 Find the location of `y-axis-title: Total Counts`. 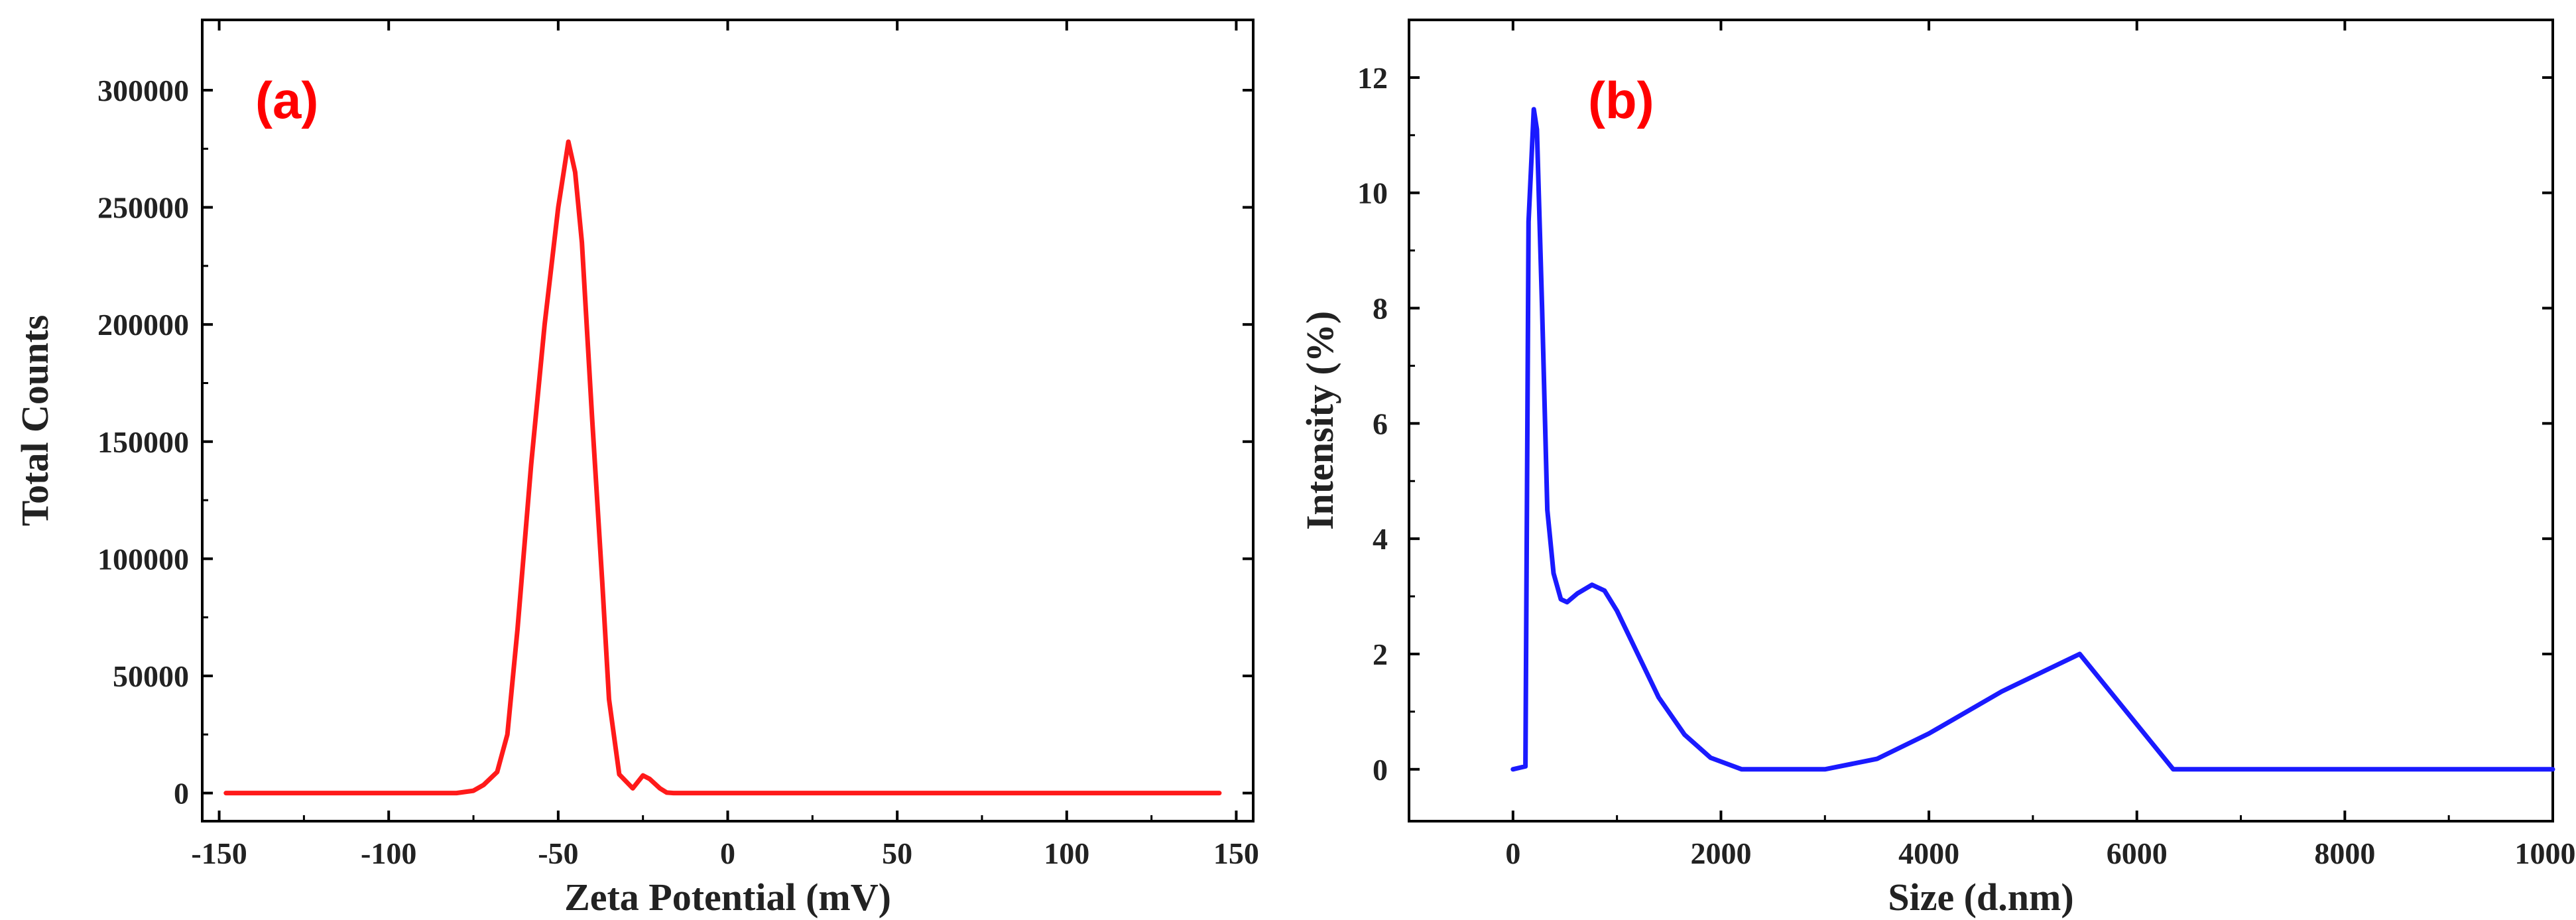

y-axis-title: Total Counts is located at coordinates (34, 421).